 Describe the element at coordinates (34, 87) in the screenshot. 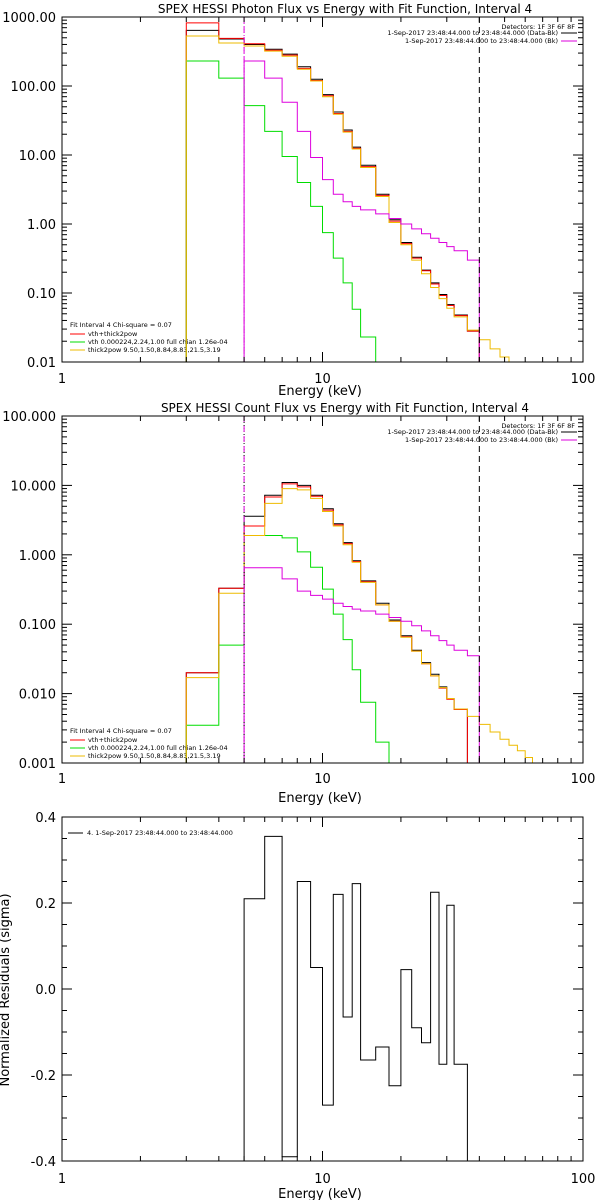

I see `y-tick-label: 100.00` at that location.